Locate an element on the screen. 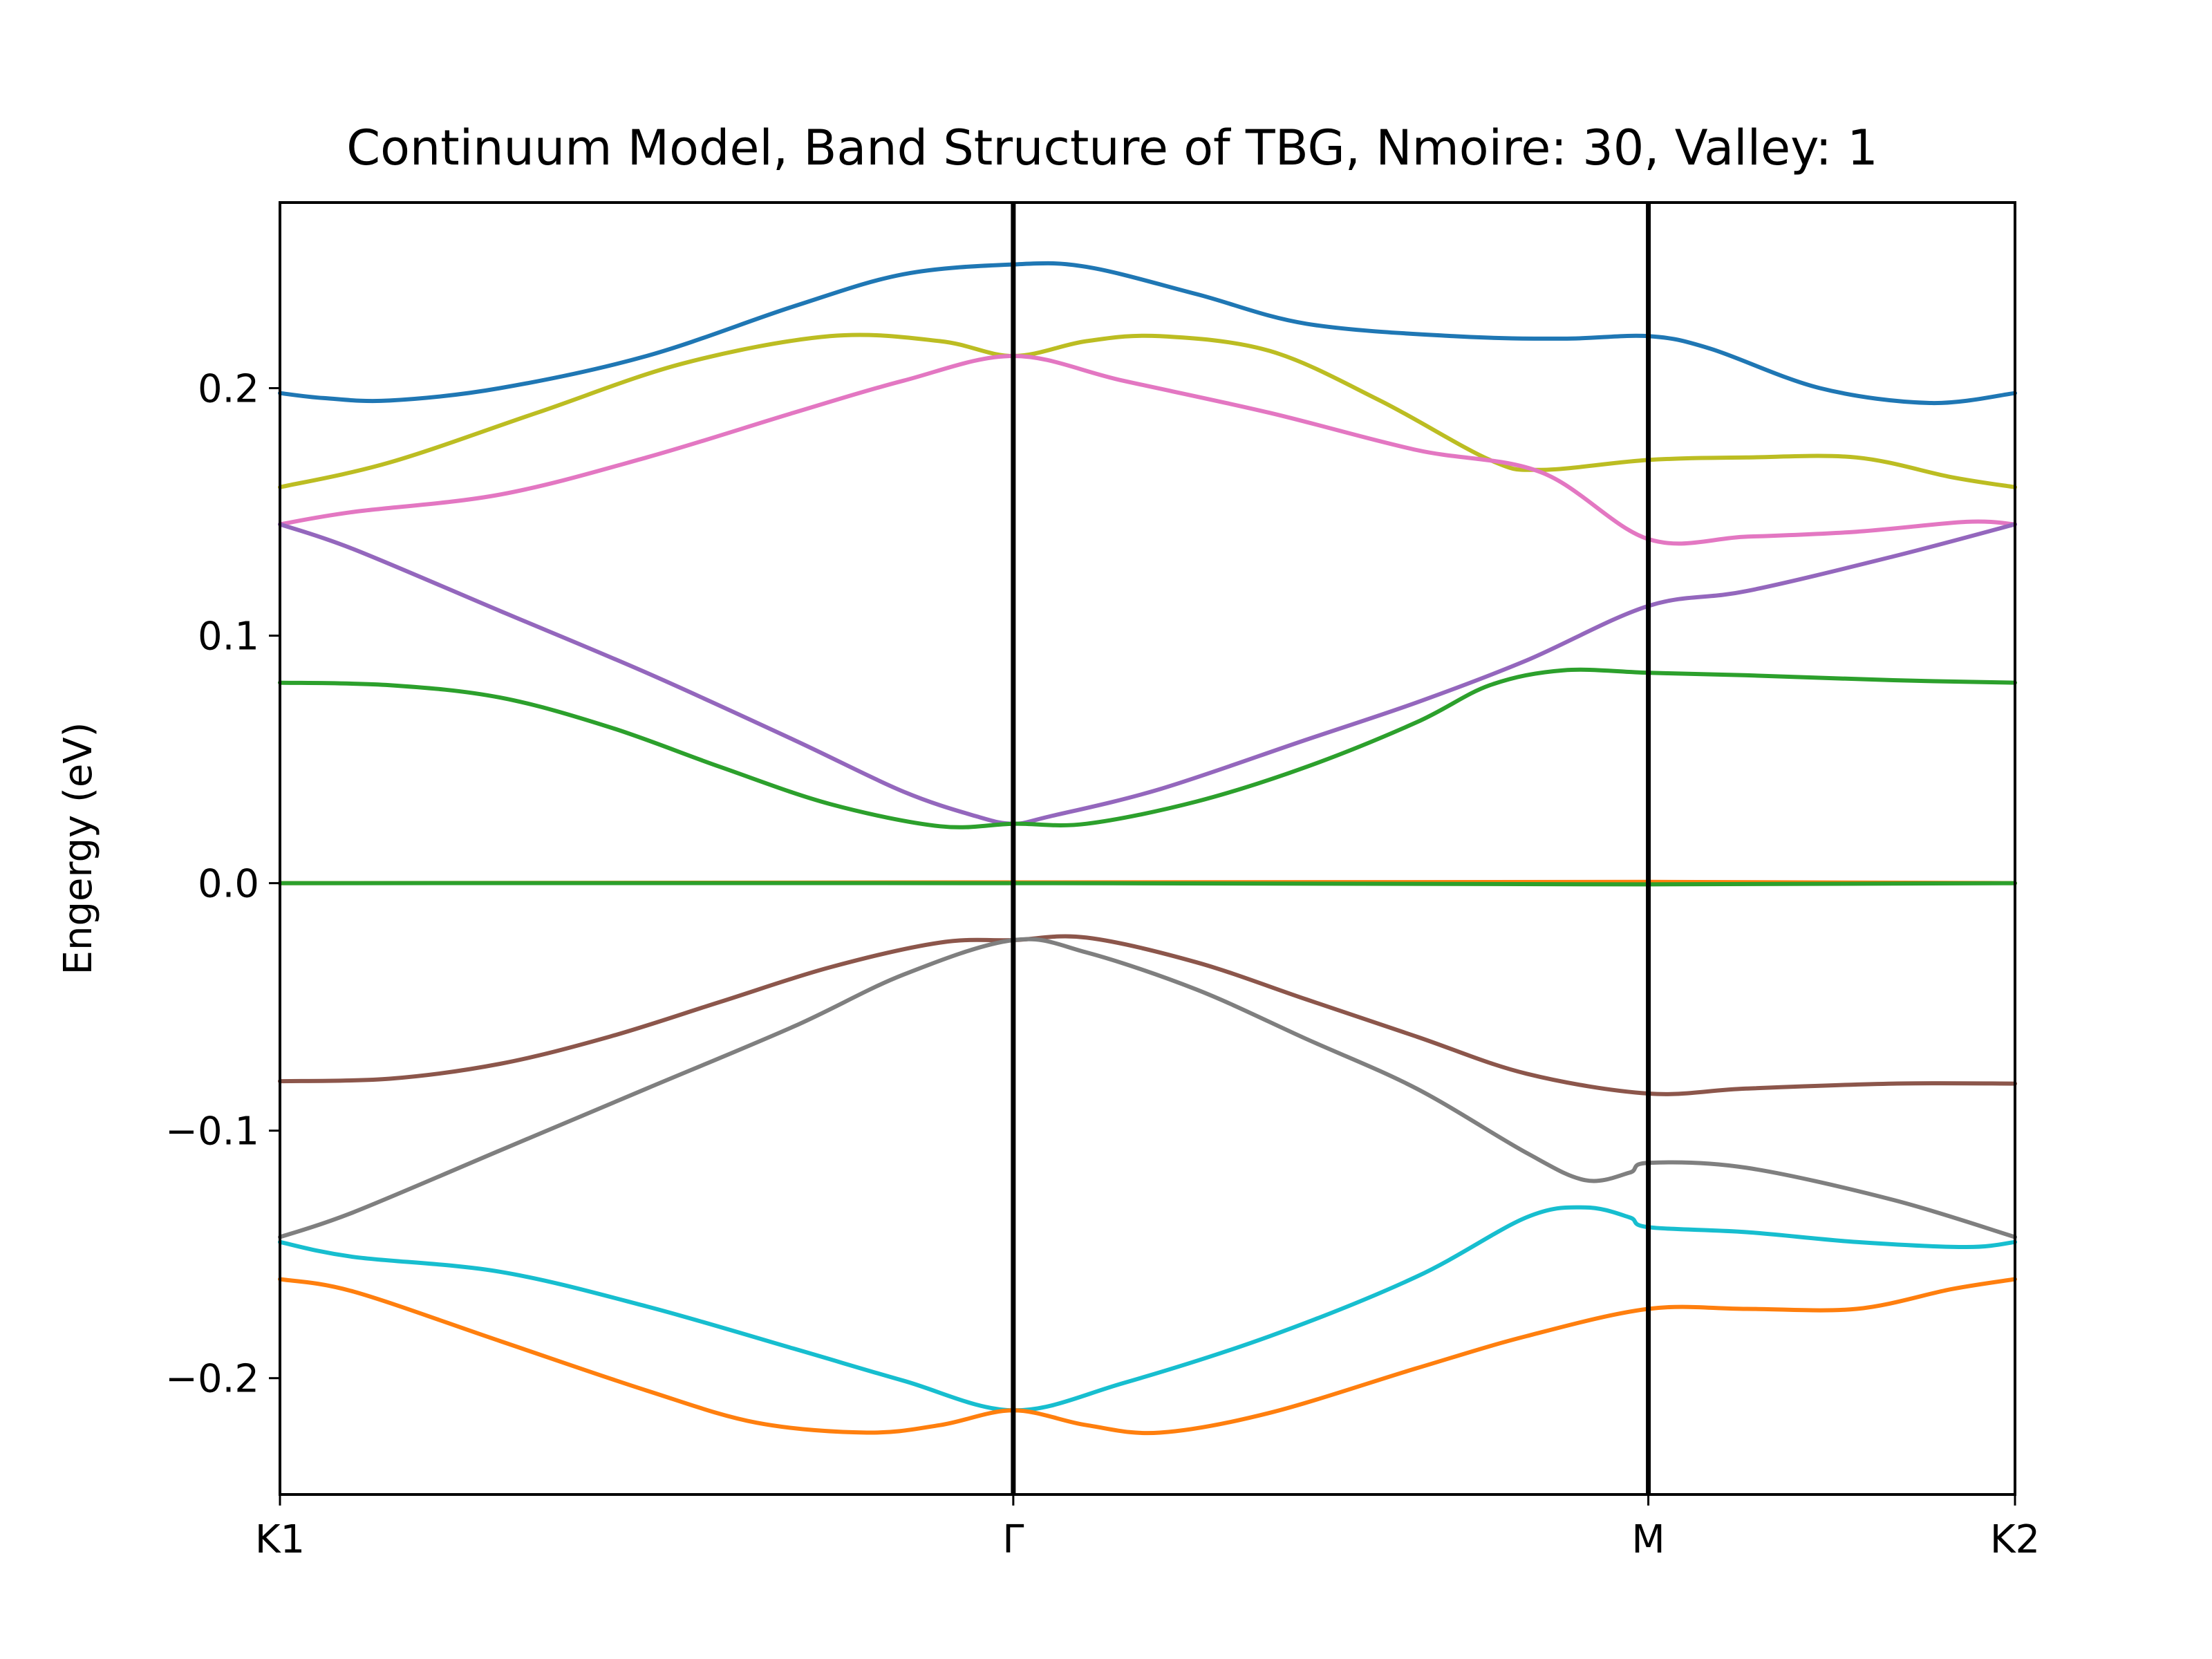 The height and width of the screenshot is (1659, 2212). y-tick-label: −0.1 is located at coordinates (212, 1131).